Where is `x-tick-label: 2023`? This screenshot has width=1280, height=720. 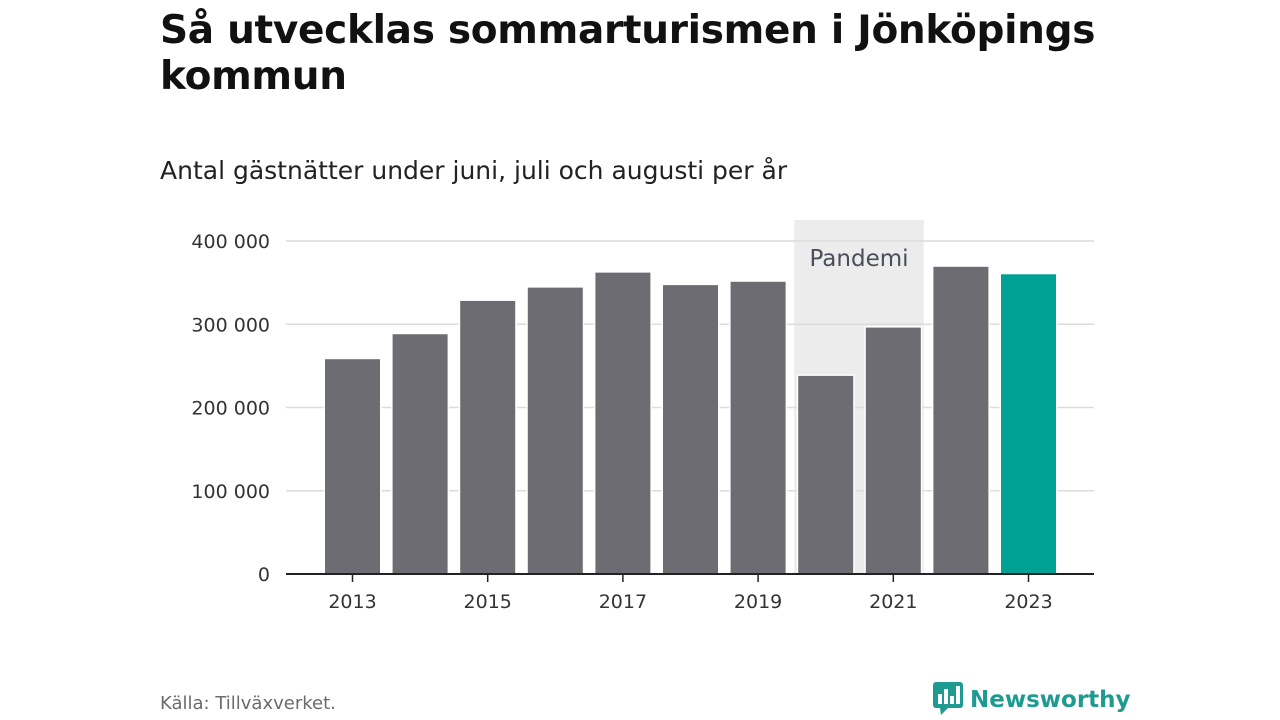
x-tick-label: 2023 is located at coordinates (1028, 602).